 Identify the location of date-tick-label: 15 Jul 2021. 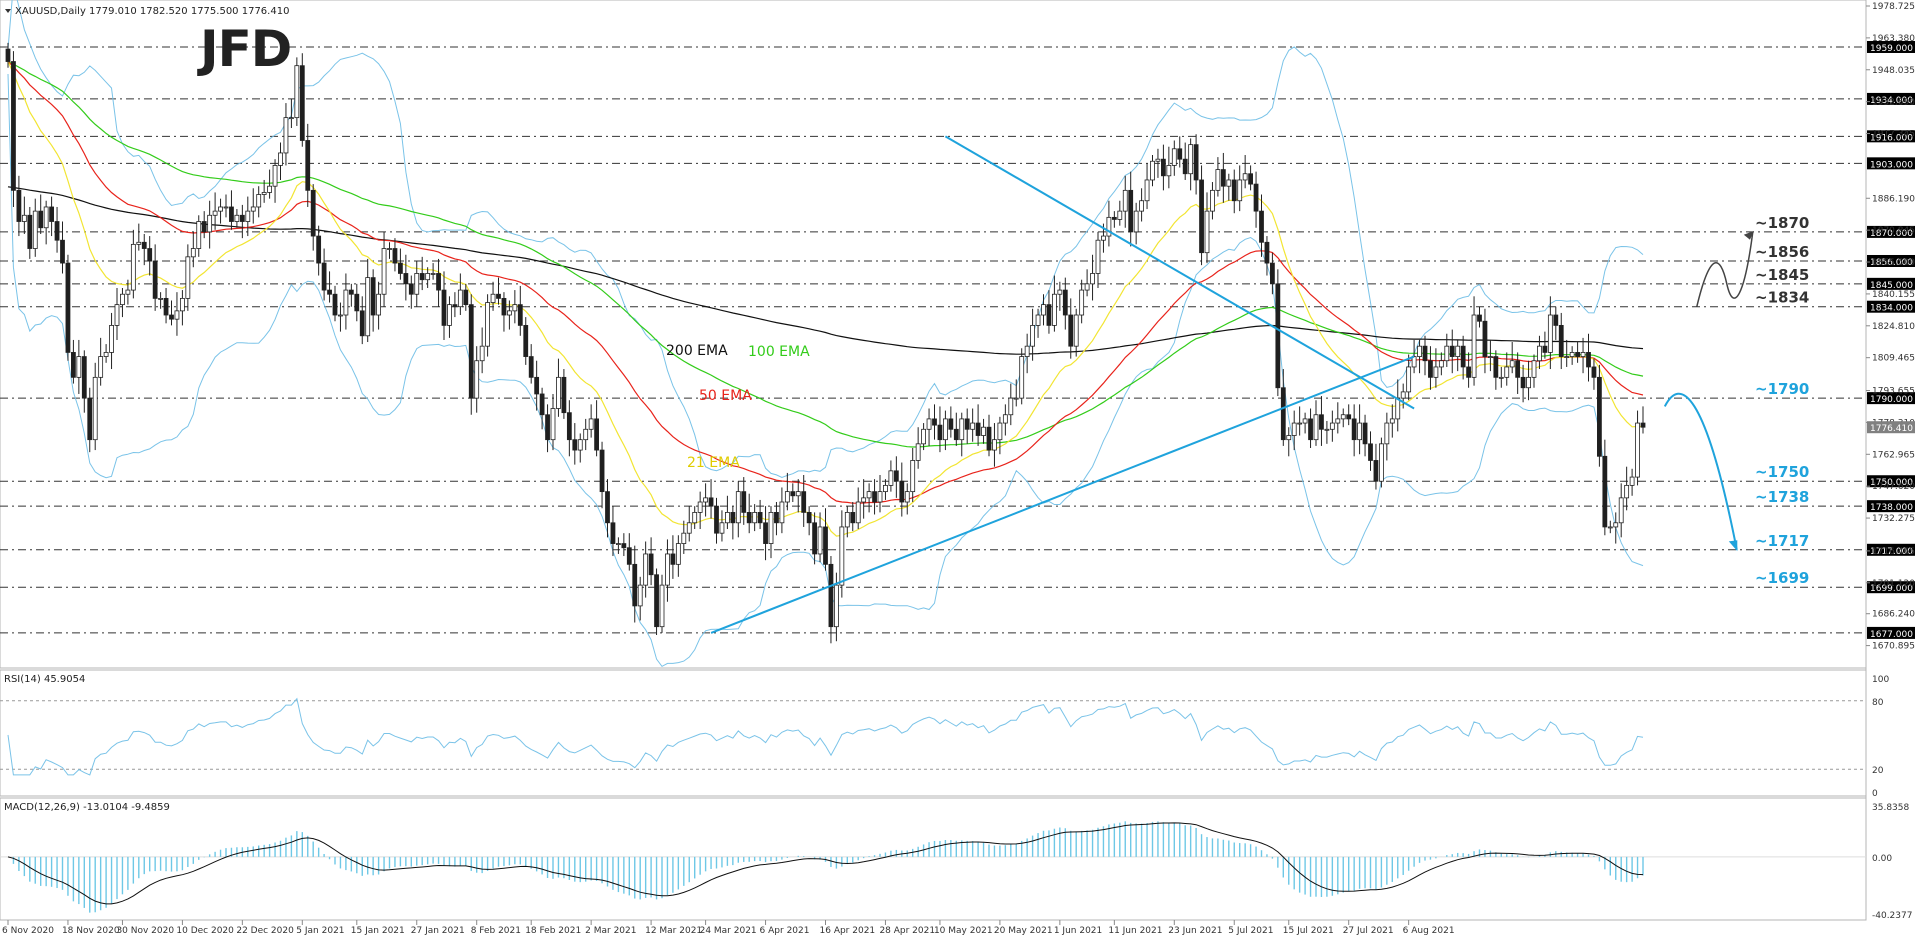
(1308, 931).